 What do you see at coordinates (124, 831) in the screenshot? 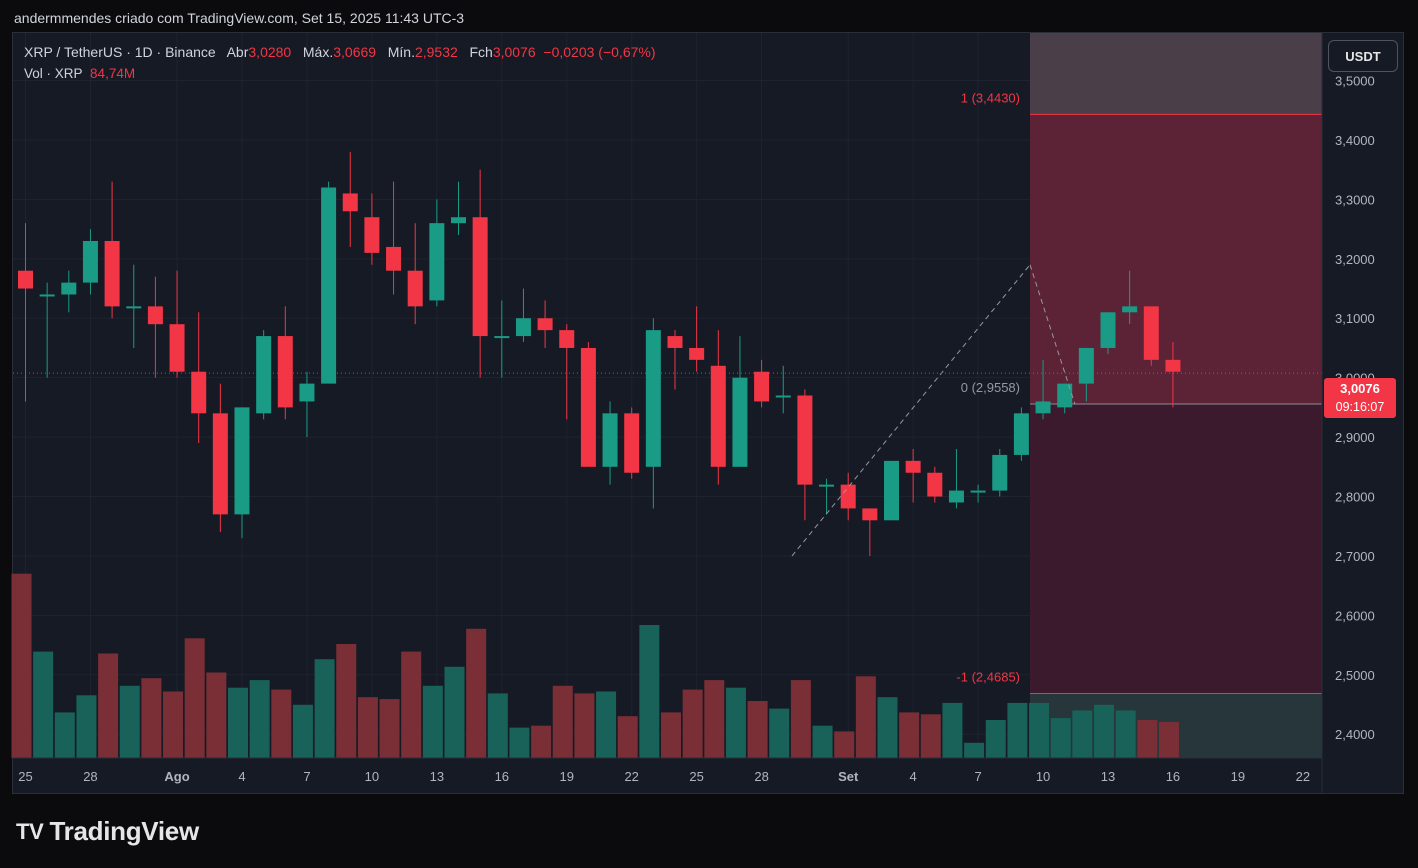
I see `tradingview-logo-text: TradingView` at bounding box center [124, 831].